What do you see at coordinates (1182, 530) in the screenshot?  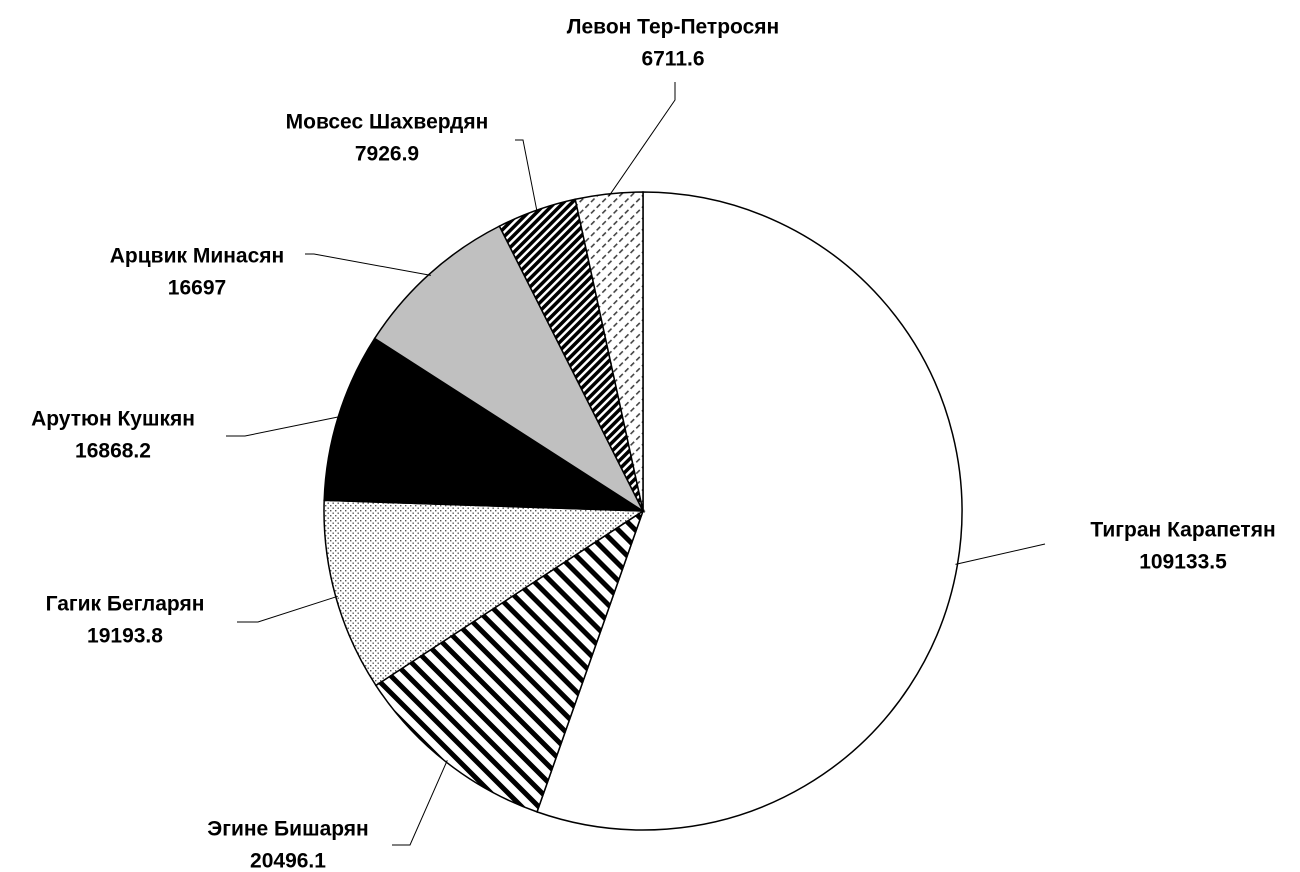 I see `slice-label-name: Тигран Карапетян` at bounding box center [1182, 530].